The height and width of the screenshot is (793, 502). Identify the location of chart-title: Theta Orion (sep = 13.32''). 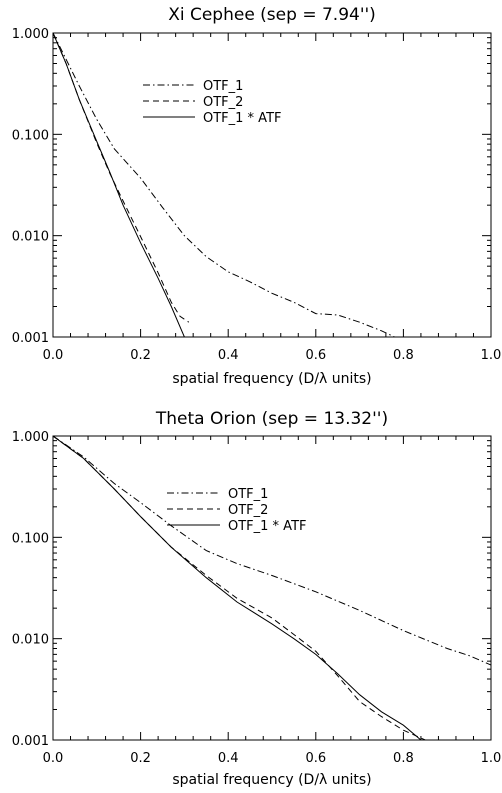
(271, 419).